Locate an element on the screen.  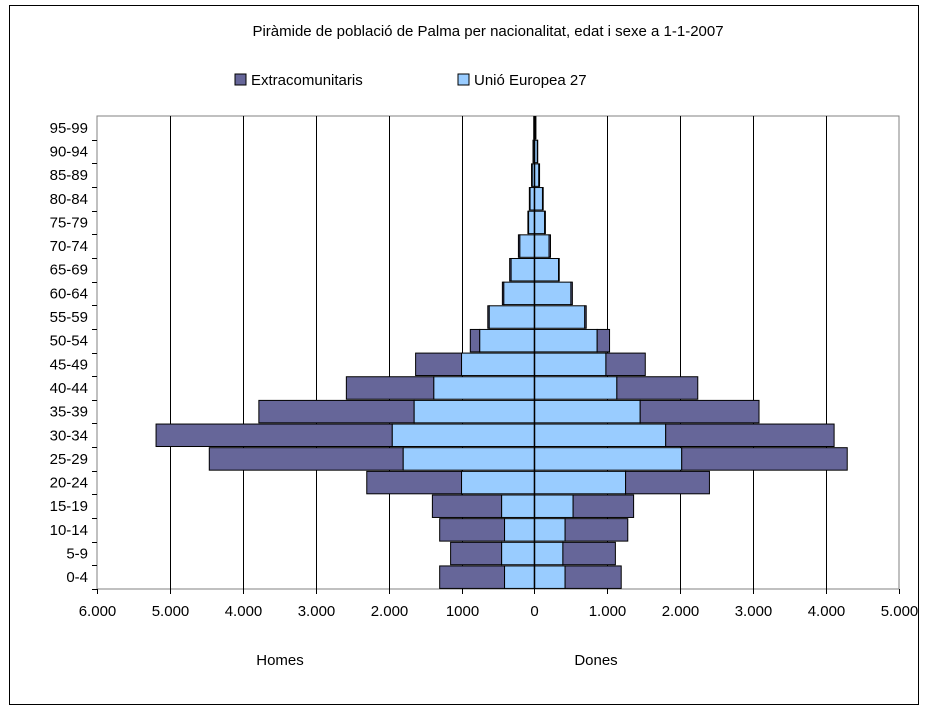
legend-label-unio-europea: Unió Europea 27 is located at coordinates (530, 80).